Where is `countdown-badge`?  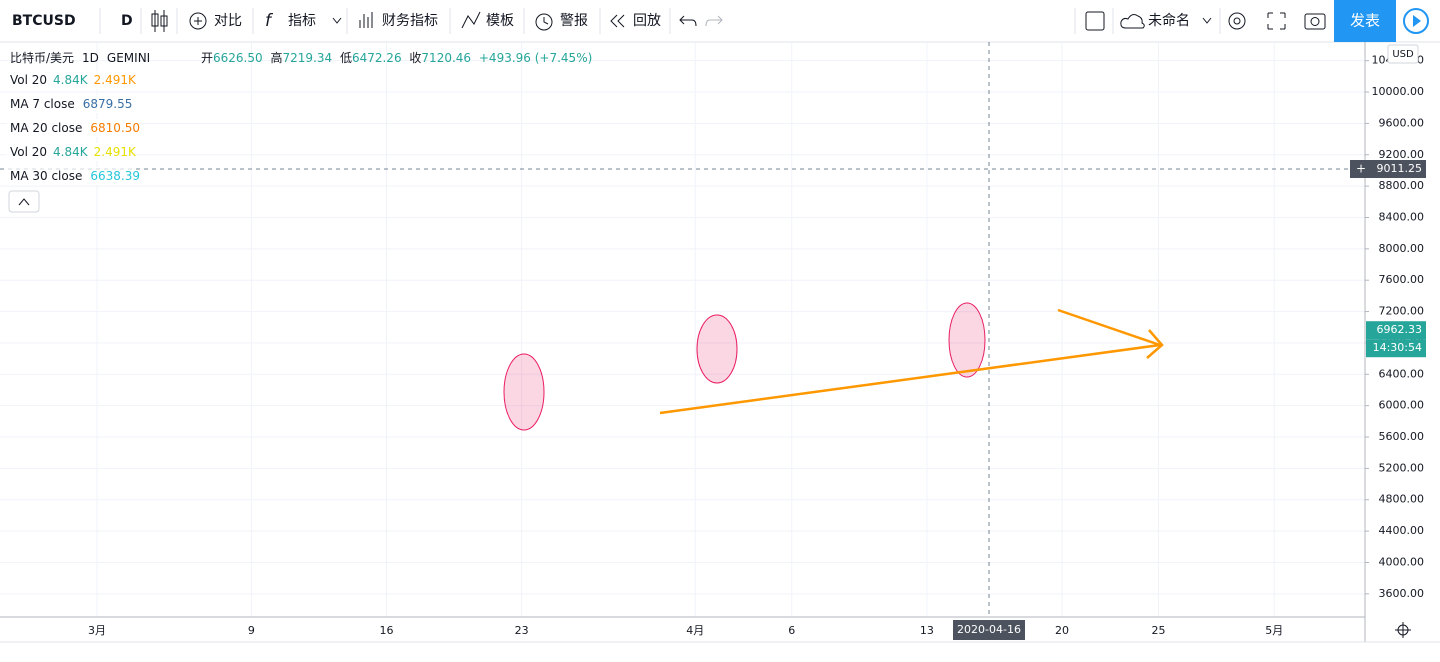 countdown-badge is located at coordinates (1396, 348).